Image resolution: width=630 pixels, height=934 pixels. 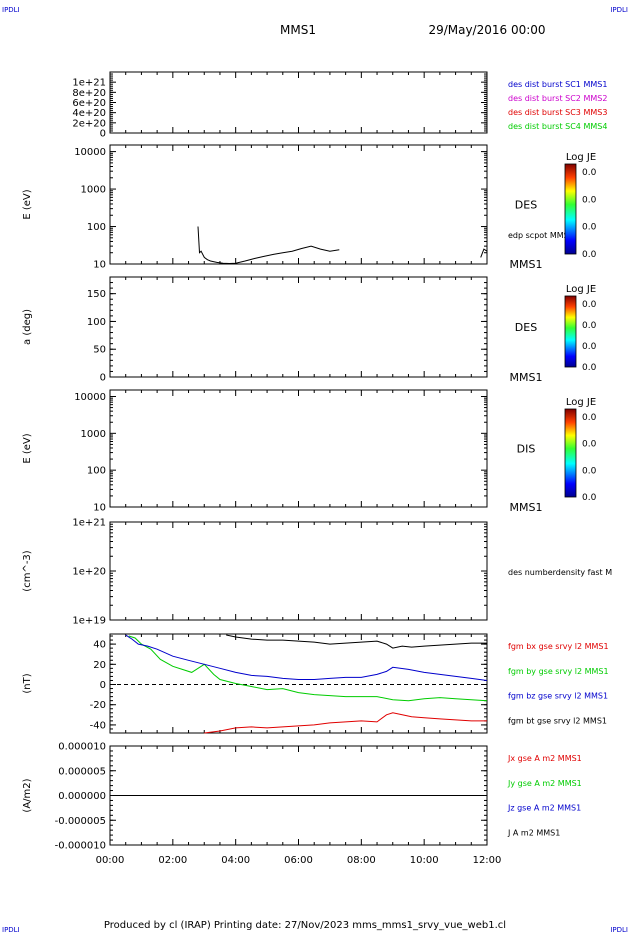 What do you see at coordinates (544, 783) in the screenshot?
I see `panel-6-legend-entry: Jy gse A m2 MMS1` at bounding box center [544, 783].